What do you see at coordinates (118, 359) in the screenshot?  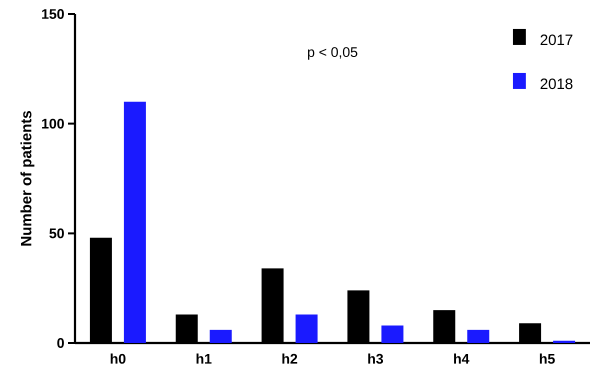 I see `x-tick-label: h0` at bounding box center [118, 359].